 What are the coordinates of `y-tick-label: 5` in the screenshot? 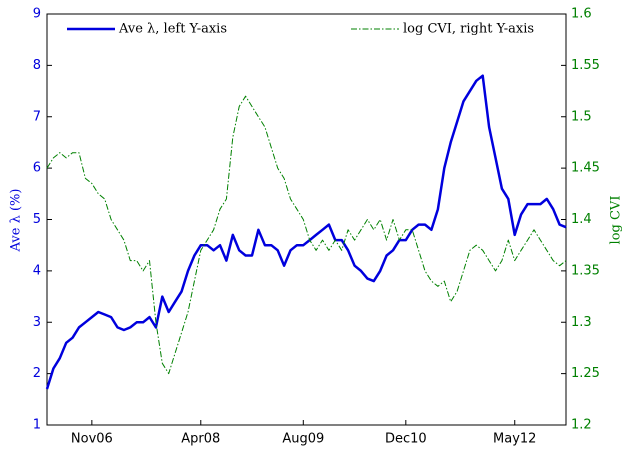 It's located at (37, 219).